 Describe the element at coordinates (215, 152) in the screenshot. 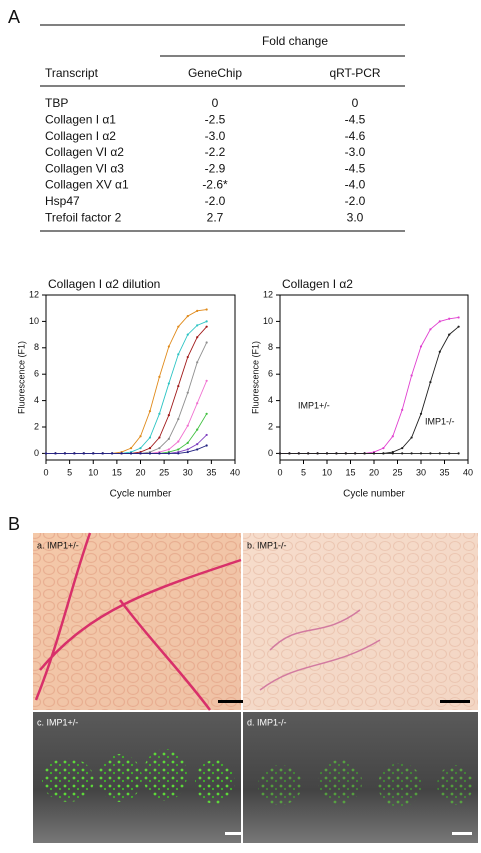

I see `table-cell: -2.2` at that location.